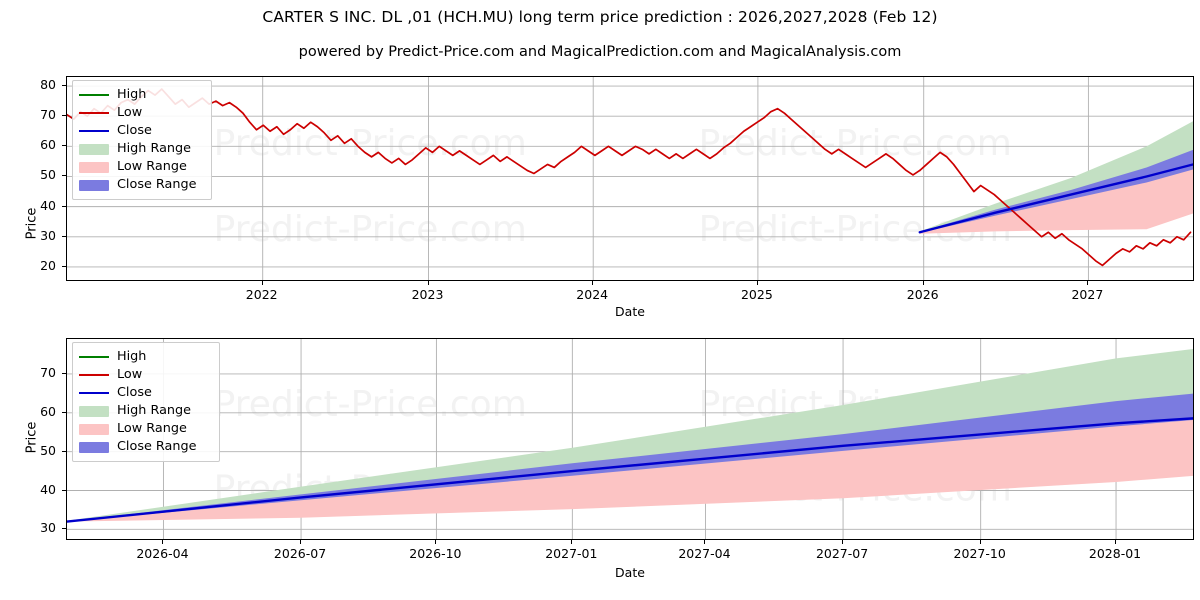 This screenshot has height=600, width=1200. I want to click on bottom-chart-x-tick-label: 2028-01, so click(1115, 553).